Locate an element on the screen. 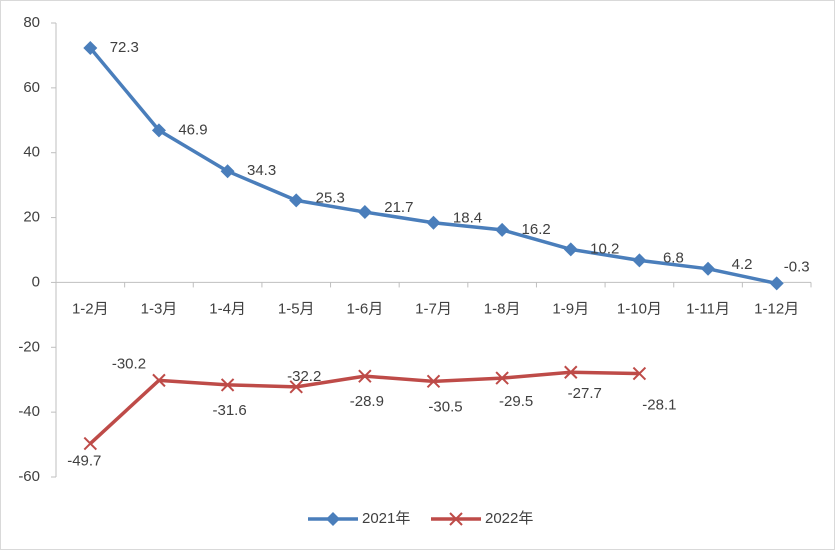 The width and height of the screenshot is (835, 550). data-label: -28.9 is located at coordinates (367, 401).